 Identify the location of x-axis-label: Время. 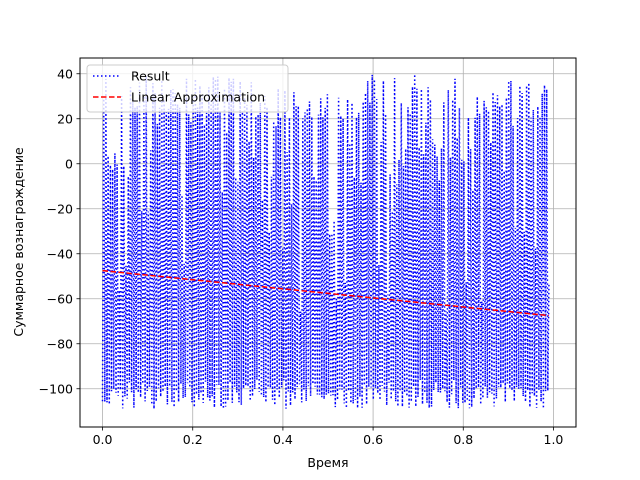
(327, 462).